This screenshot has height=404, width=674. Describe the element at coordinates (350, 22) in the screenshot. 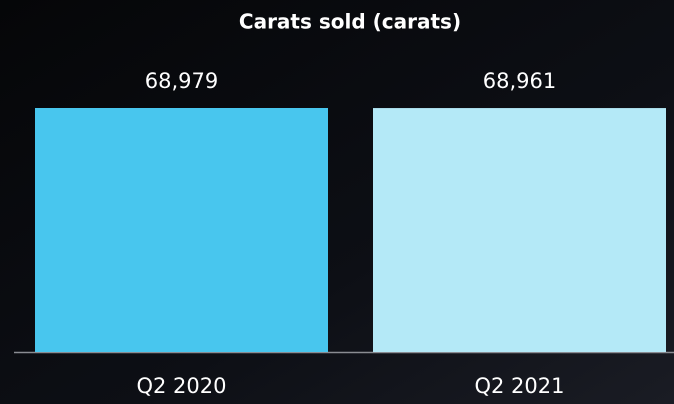

I see `chart-title: Carats sold (carats)` at that location.